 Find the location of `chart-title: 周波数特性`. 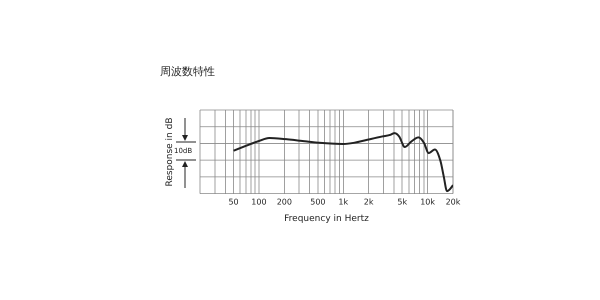

chart-title: 周波数特性 is located at coordinates (187, 71).